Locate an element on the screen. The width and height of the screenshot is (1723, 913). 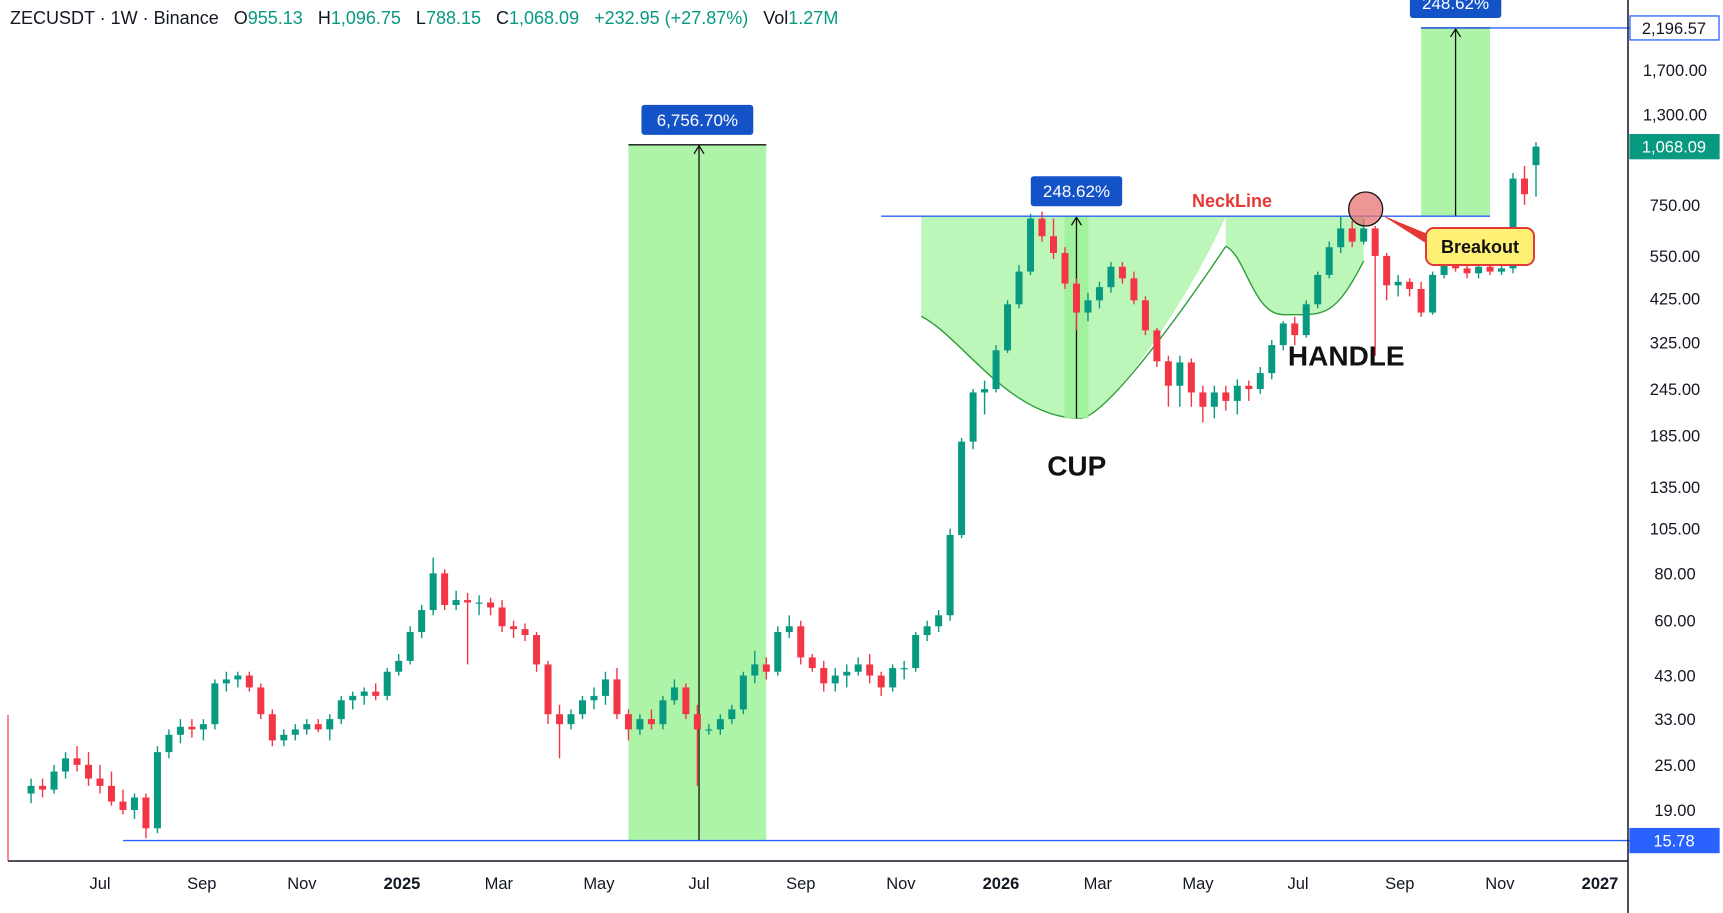
breakout-circle is located at coordinates (1366, 209).